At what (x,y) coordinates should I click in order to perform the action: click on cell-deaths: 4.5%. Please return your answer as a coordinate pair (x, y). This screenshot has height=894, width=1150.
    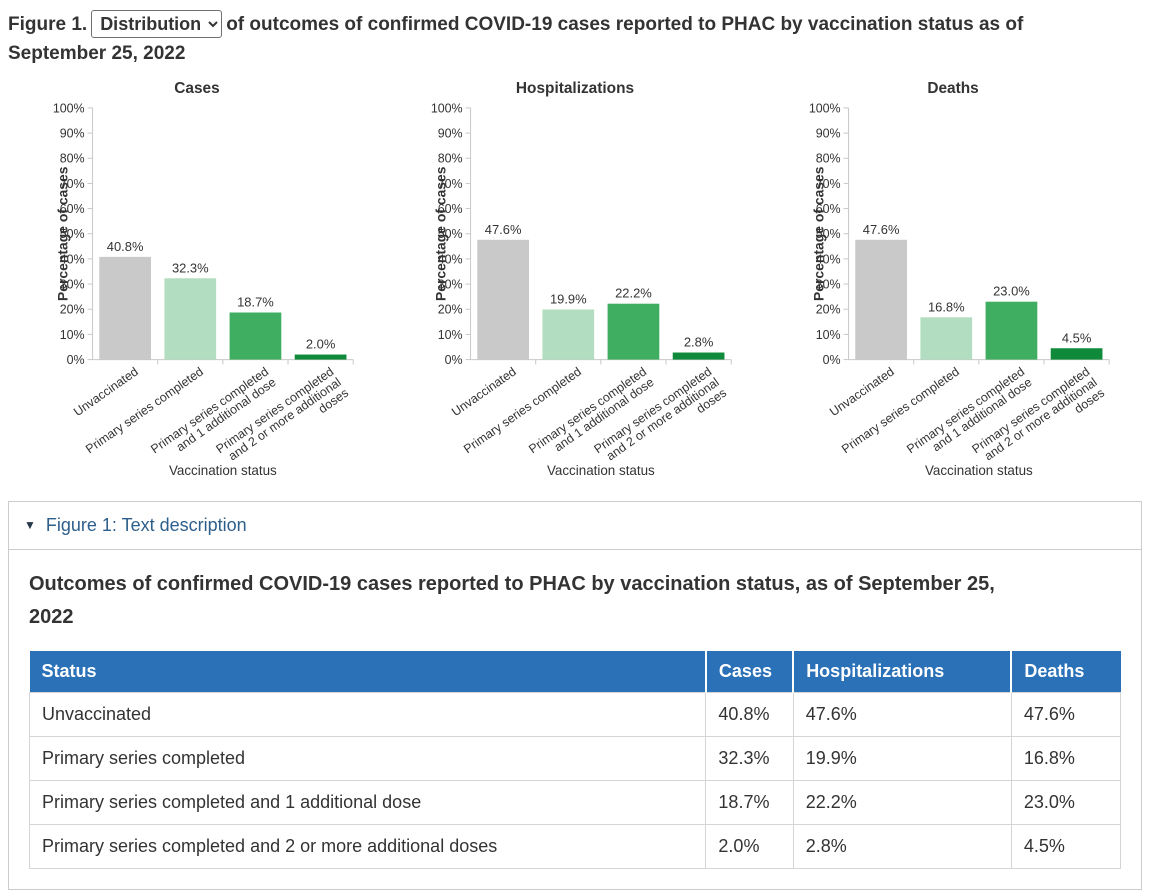
    Looking at the image, I should click on (1066, 846).